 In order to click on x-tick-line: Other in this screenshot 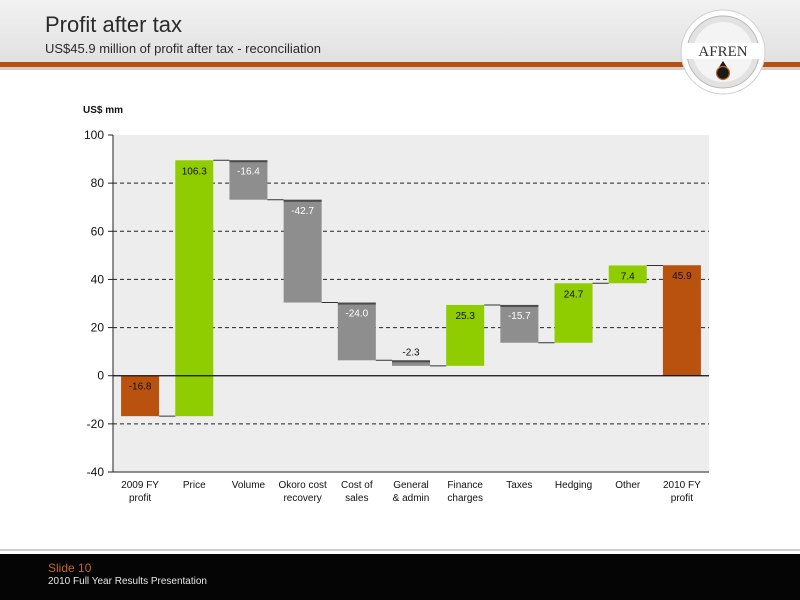, I will do `click(628, 485)`.